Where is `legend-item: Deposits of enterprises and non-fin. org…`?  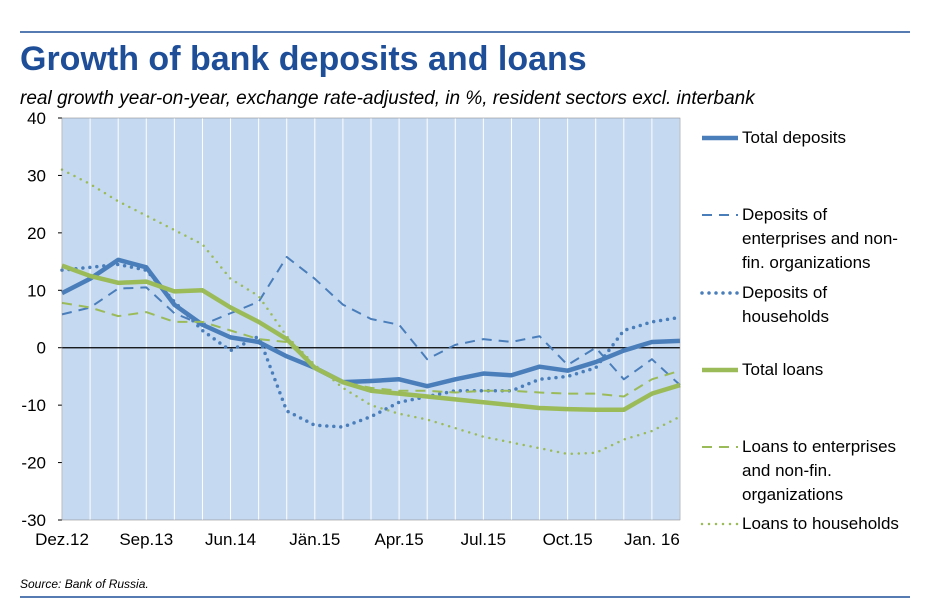 legend-item: Deposits of enterprises and non-fin. org… is located at coordinates (810, 239).